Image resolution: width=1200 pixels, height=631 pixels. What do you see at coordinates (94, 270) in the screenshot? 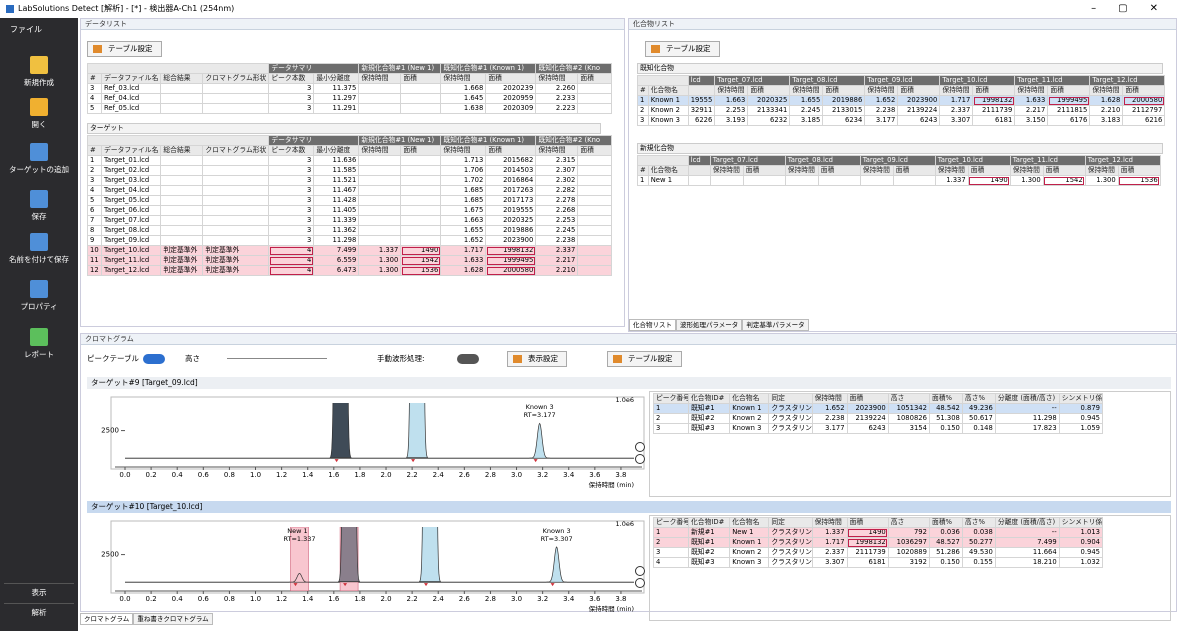
I see `table-cell: 12` at bounding box center [94, 270].